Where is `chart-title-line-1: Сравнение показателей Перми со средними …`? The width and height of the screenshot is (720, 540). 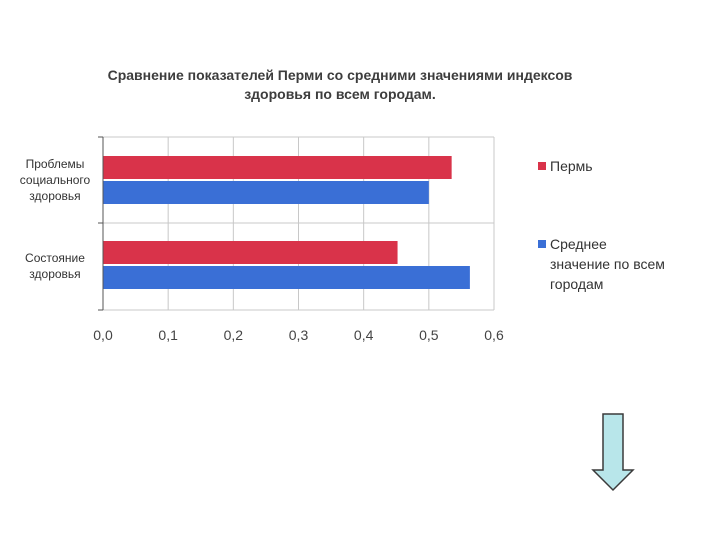
chart-title-line-1: Сравнение показателей Перми со средними … is located at coordinates (340, 75).